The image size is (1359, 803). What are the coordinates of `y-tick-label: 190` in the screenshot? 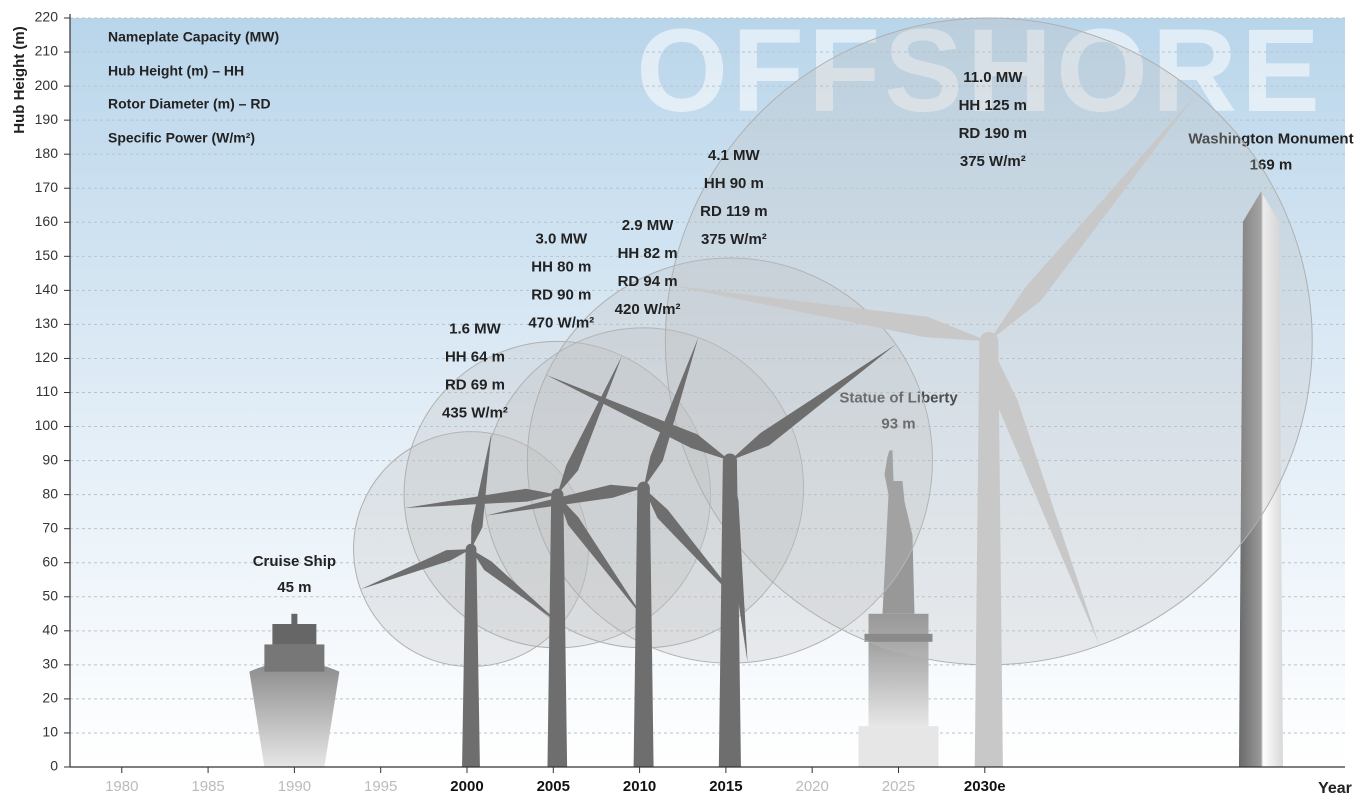 It's located at (47, 119).